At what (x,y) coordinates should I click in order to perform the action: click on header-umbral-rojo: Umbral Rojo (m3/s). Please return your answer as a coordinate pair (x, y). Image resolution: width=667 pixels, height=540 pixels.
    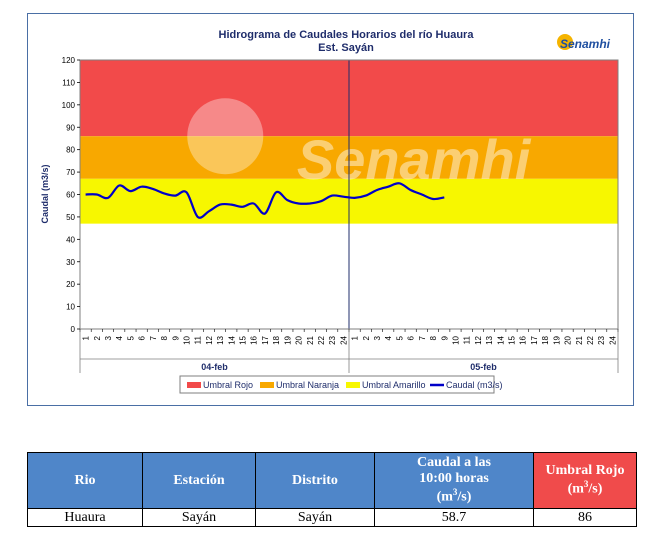
    Looking at the image, I should click on (585, 480).